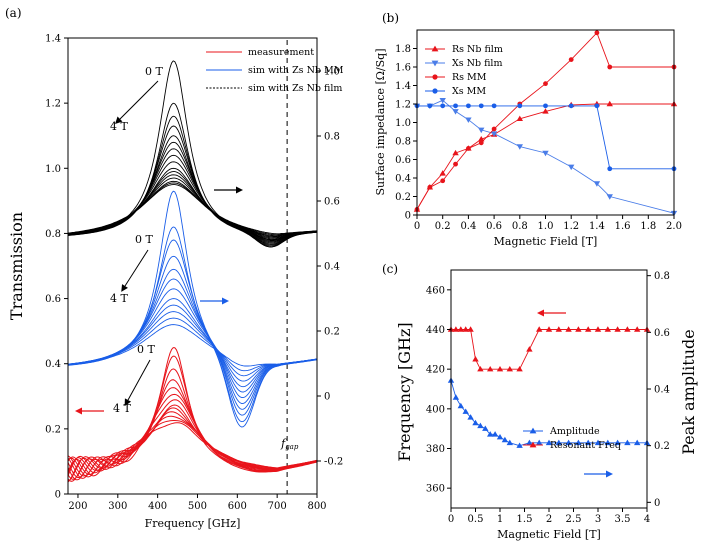 The height and width of the screenshot is (549, 708). Describe the element at coordinates (609, 474) in the screenshot. I see `axis-arrowhead-c-blue` at that location.